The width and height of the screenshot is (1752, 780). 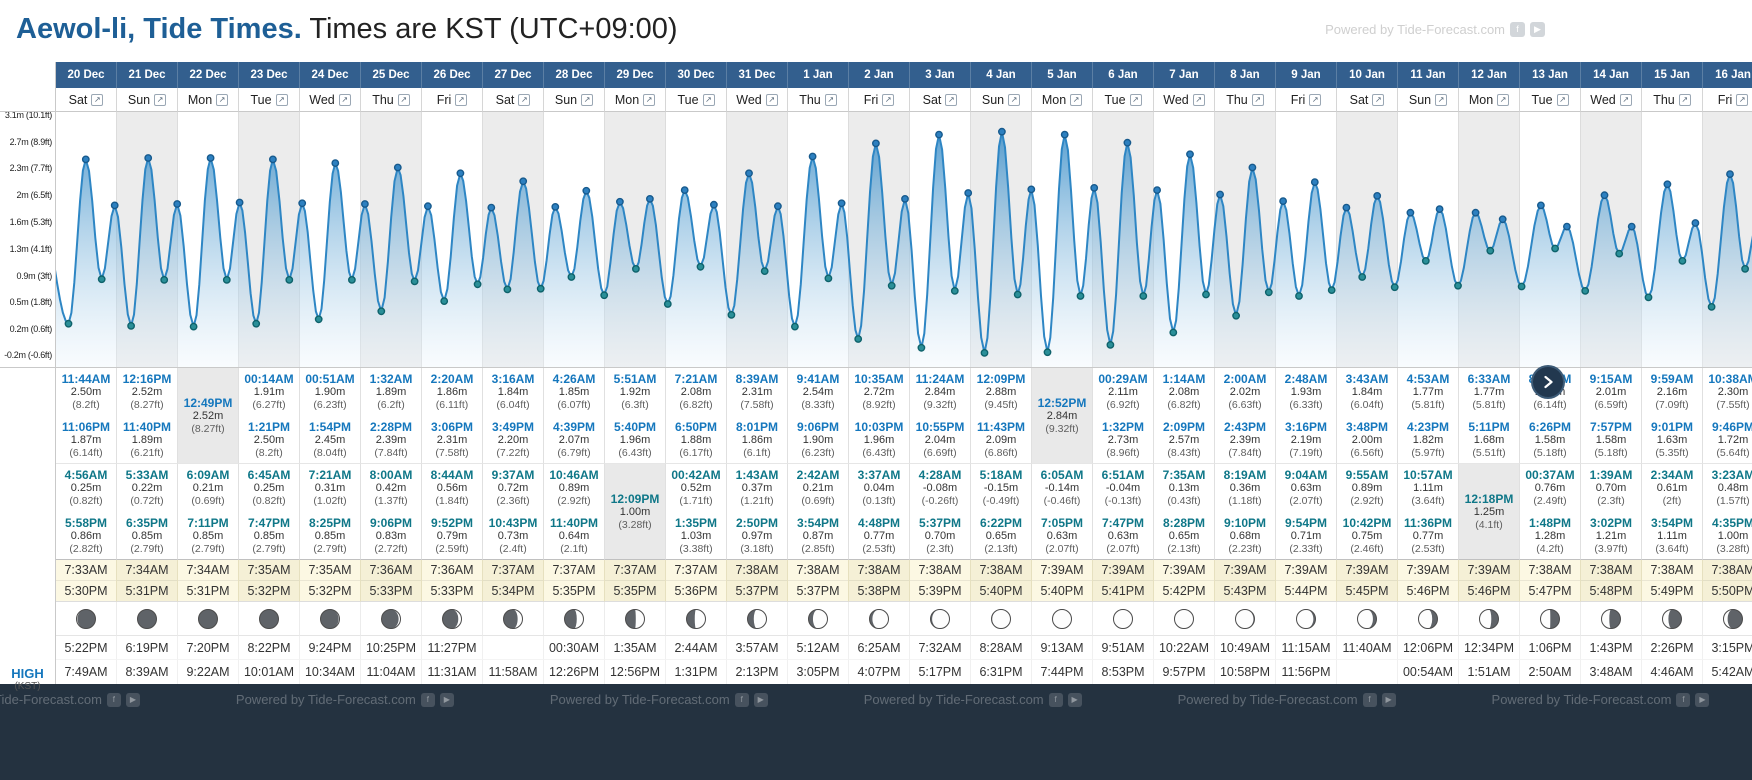 I want to click on low-tide-cell: 5:18AM -0.15m (-0.49ft) 6:22PM 0.65m (2.13ft), so click(x=1001, y=512).